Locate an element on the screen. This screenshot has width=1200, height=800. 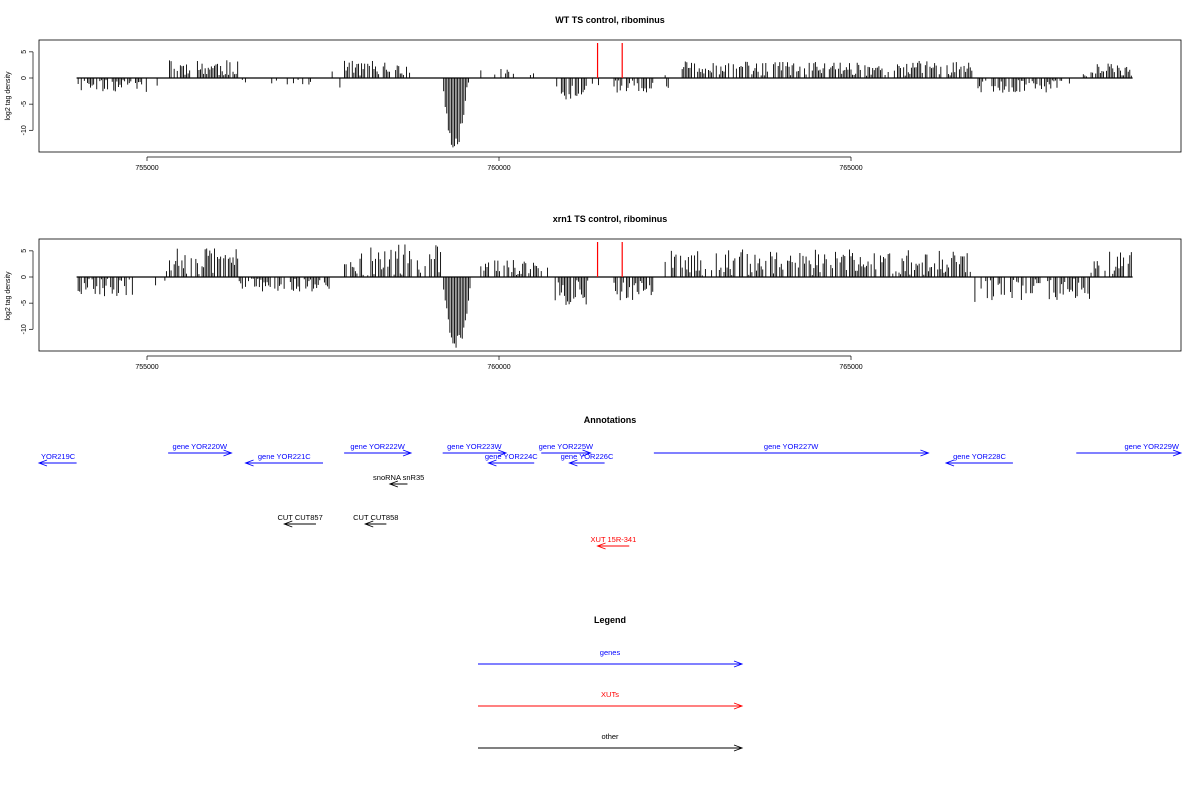
wt-track-yaxis: 5 0 -5 -10 is located at coordinates (27, 92).